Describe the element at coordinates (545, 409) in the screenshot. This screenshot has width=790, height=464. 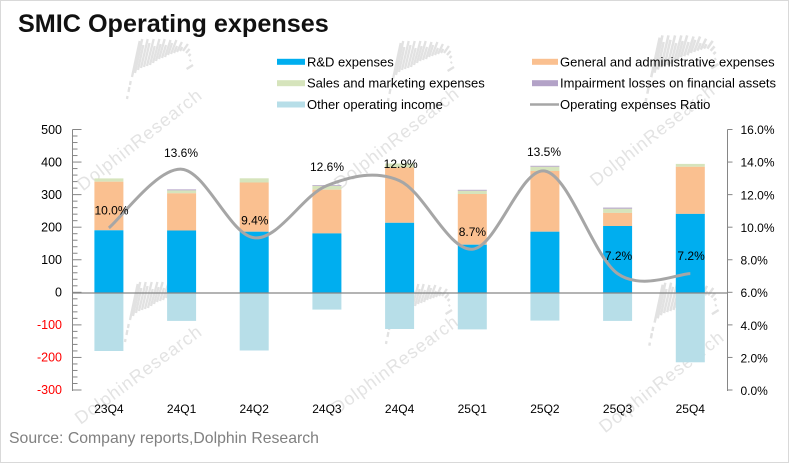
I see `svg-text: 25Q2` at that location.